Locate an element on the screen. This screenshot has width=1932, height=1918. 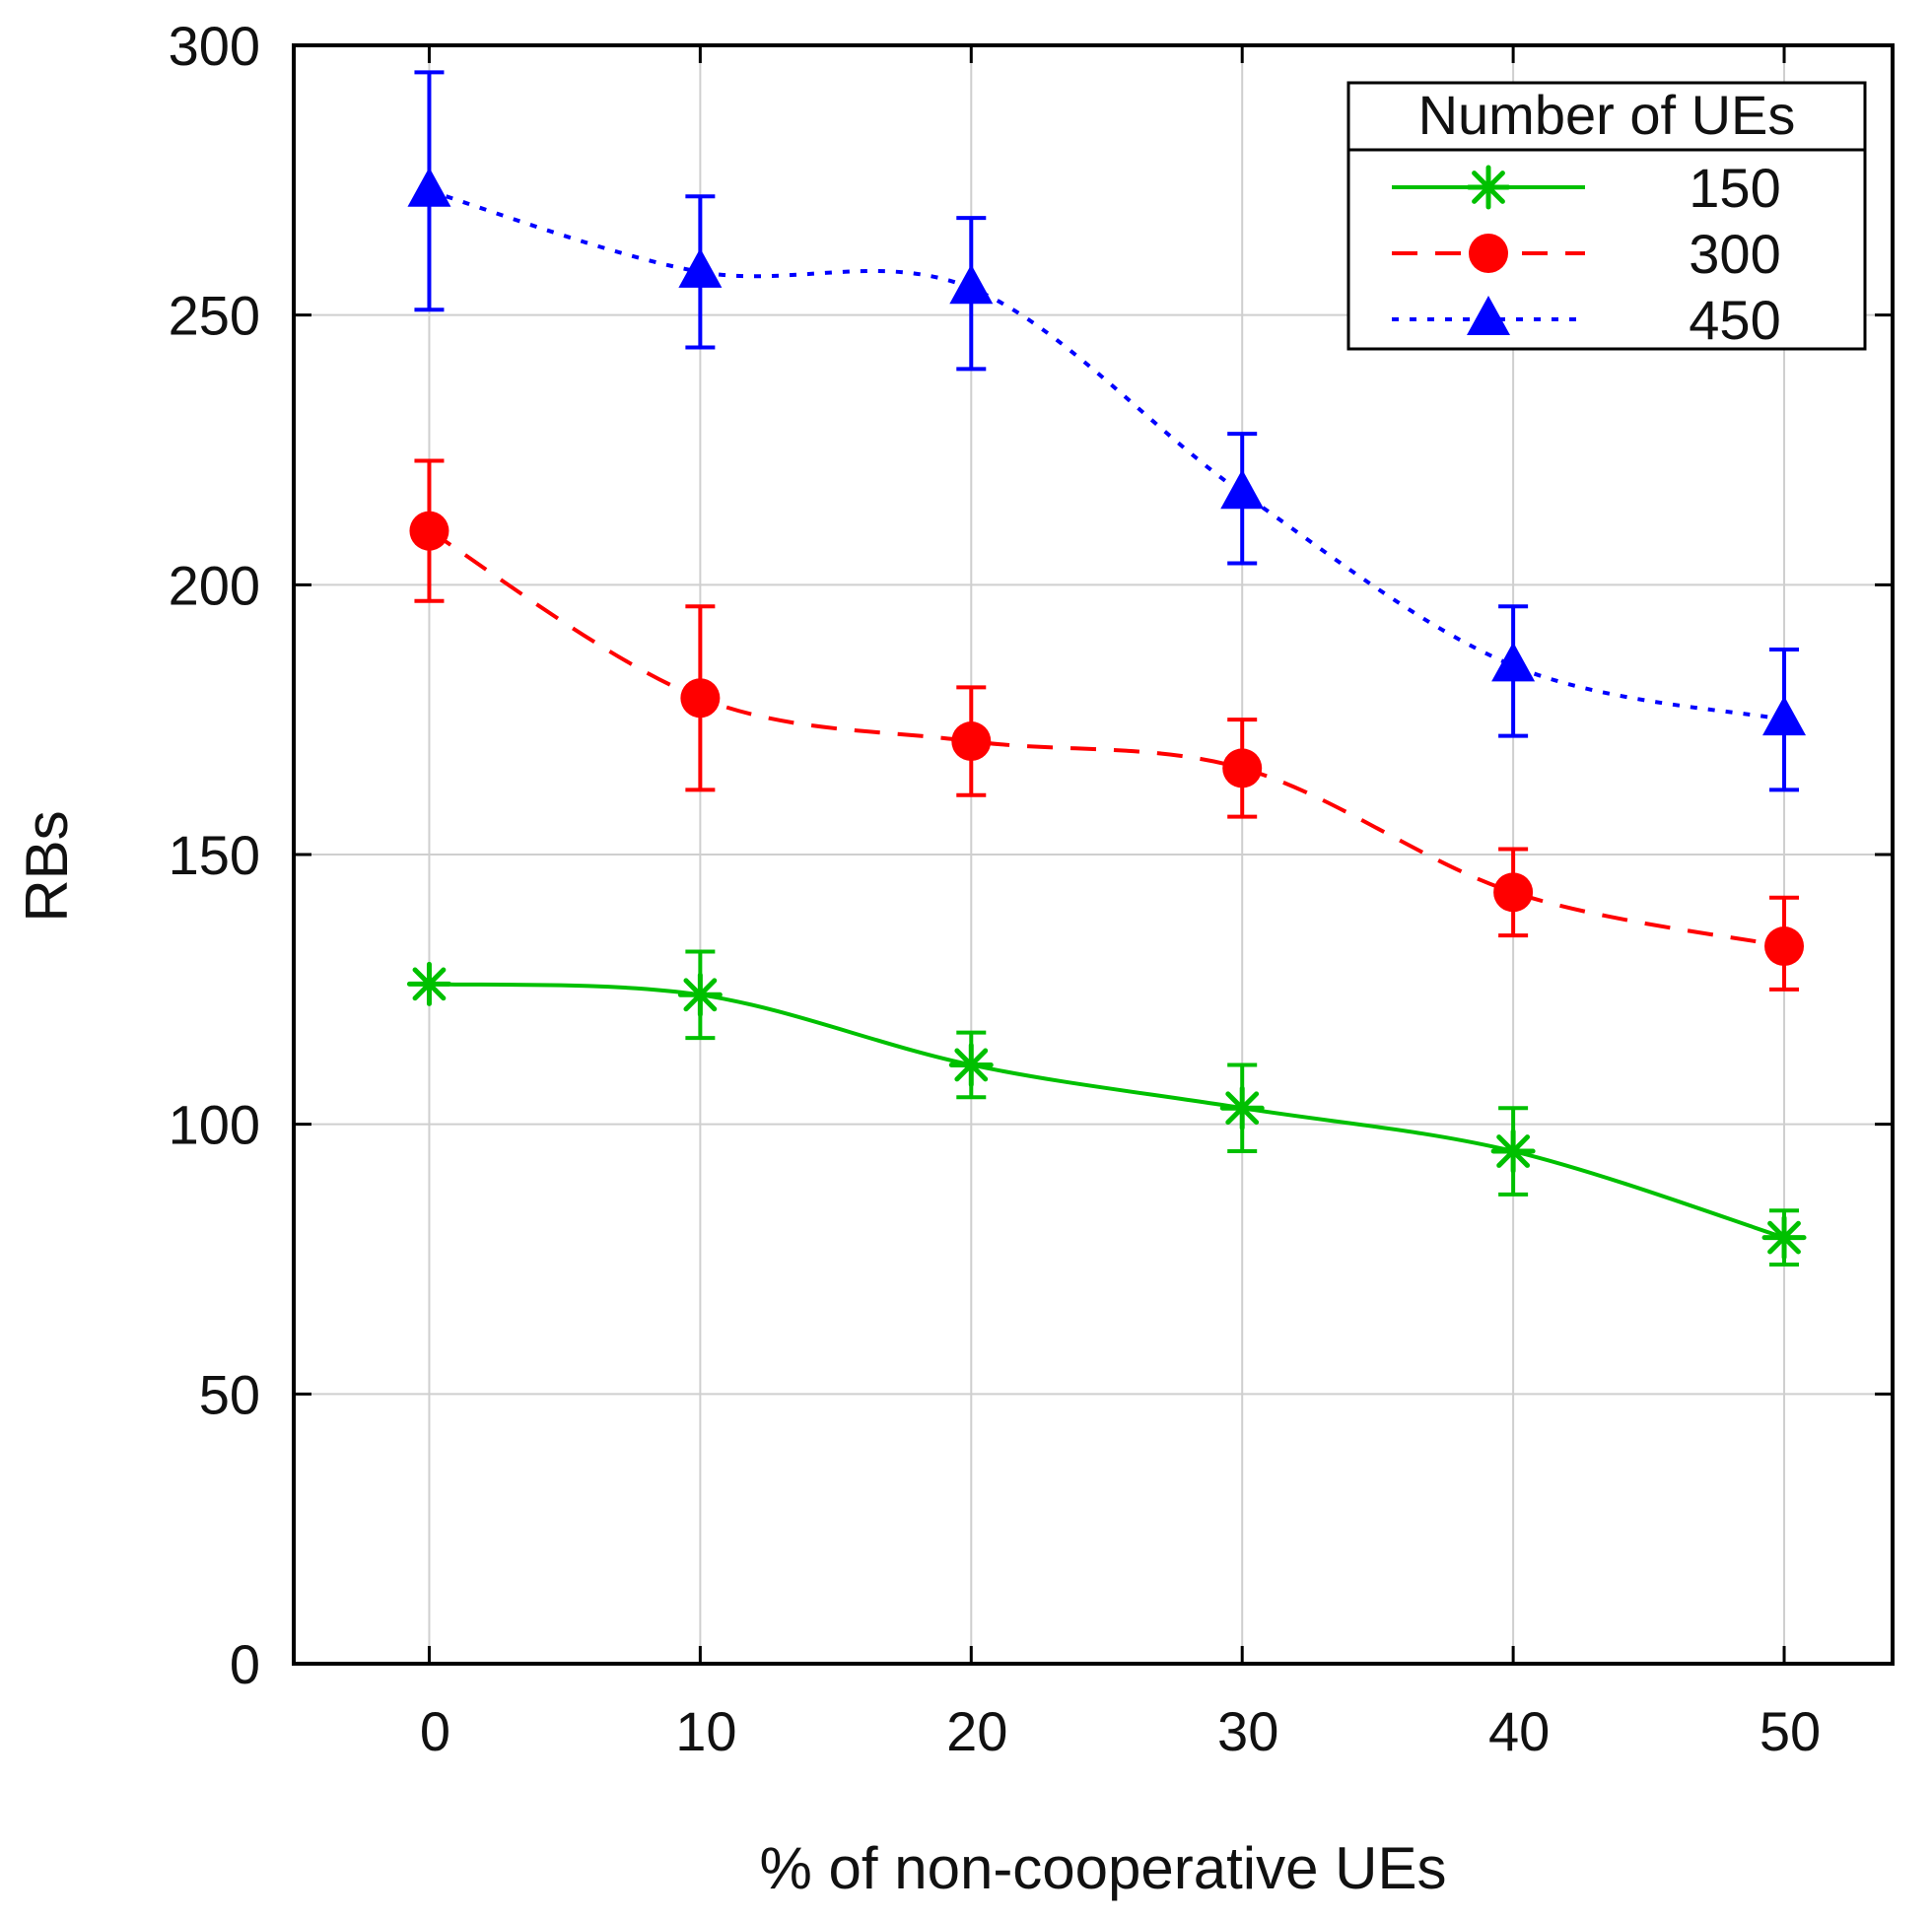
y-tick-label: 50 is located at coordinates (230, 1394).